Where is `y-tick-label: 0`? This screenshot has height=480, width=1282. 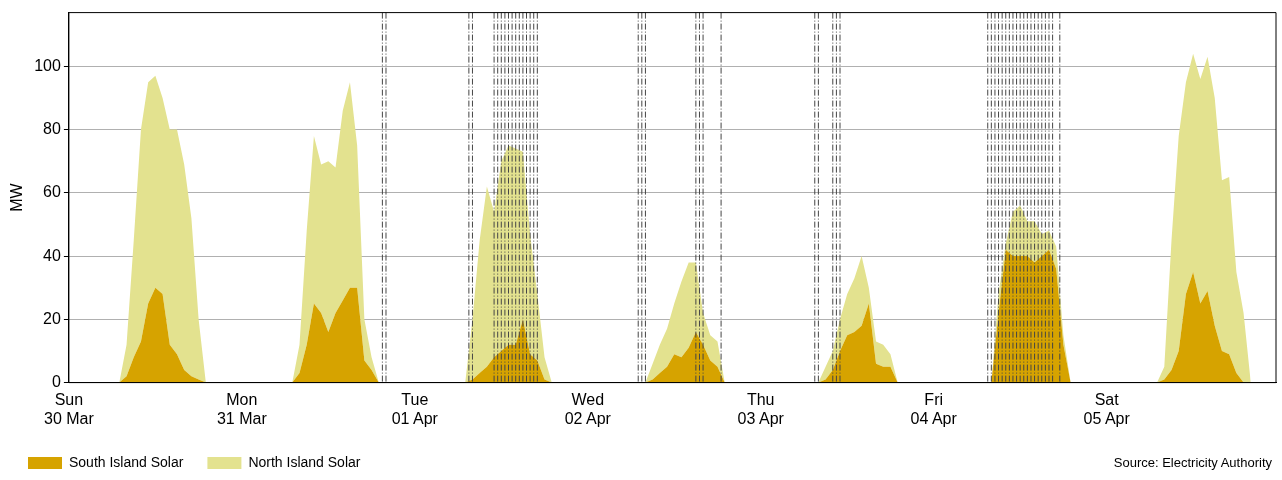
y-tick-label: 0 is located at coordinates (56, 382).